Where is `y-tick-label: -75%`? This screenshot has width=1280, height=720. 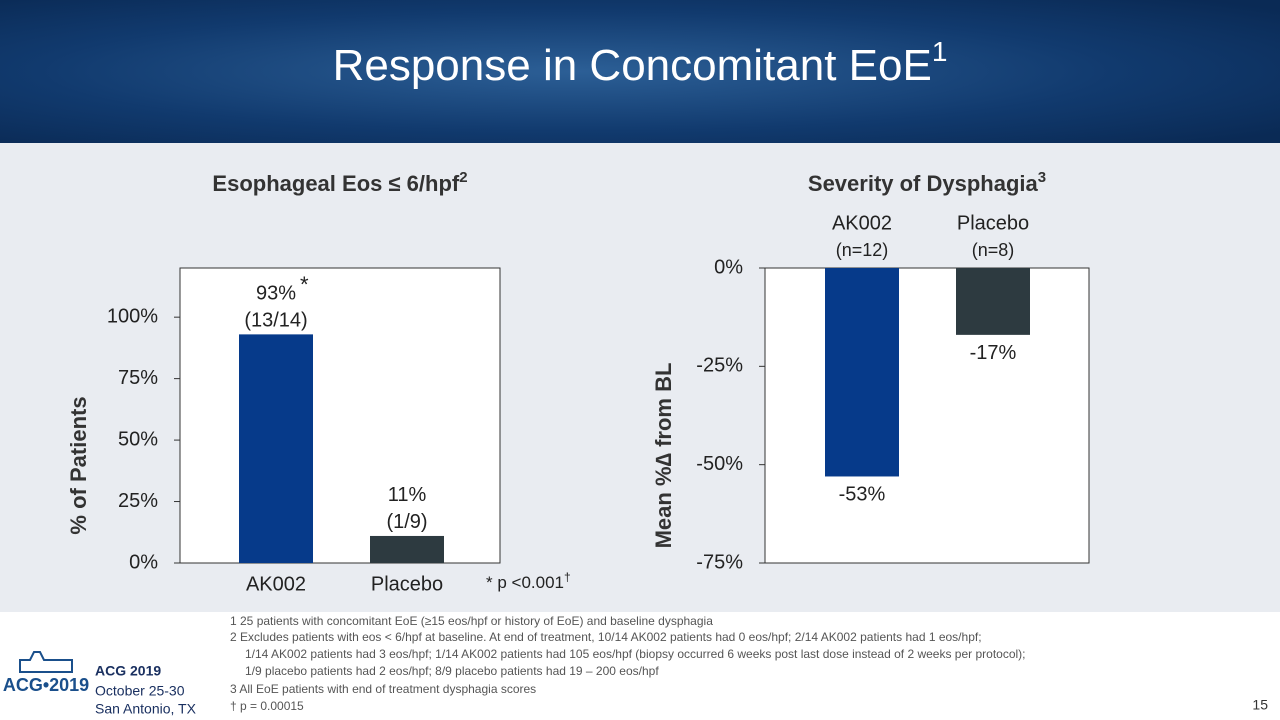 y-tick-label: -75% is located at coordinates (719, 562).